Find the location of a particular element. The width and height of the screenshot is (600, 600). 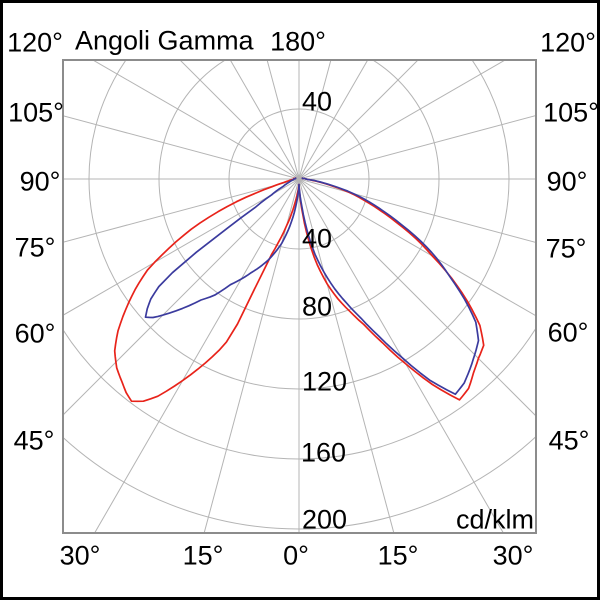

gamma-angle-label: 0° is located at coordinates (296, 555).